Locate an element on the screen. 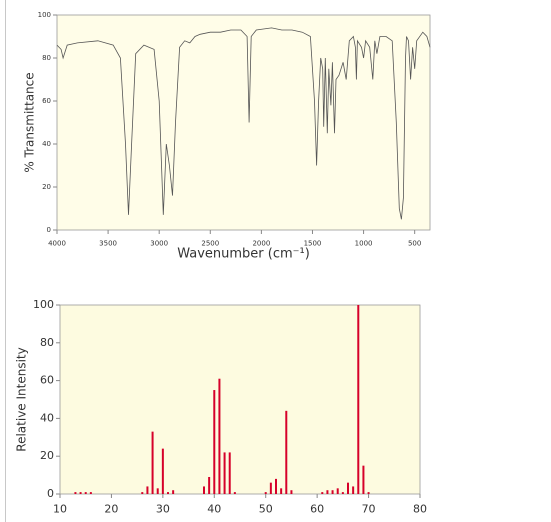 The height and width of the screenshot is (522, 551). x-tick-label: 70 is located at coordinates (369, 509).